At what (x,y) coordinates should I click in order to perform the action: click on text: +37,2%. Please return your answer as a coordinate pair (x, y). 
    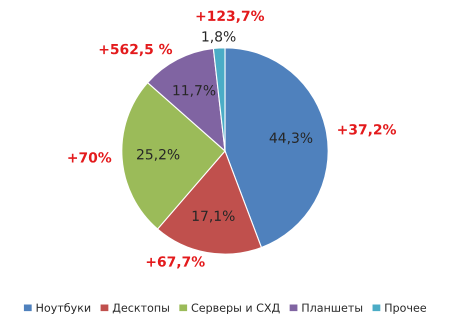
    Looking at the image, I should click on (367, 130).